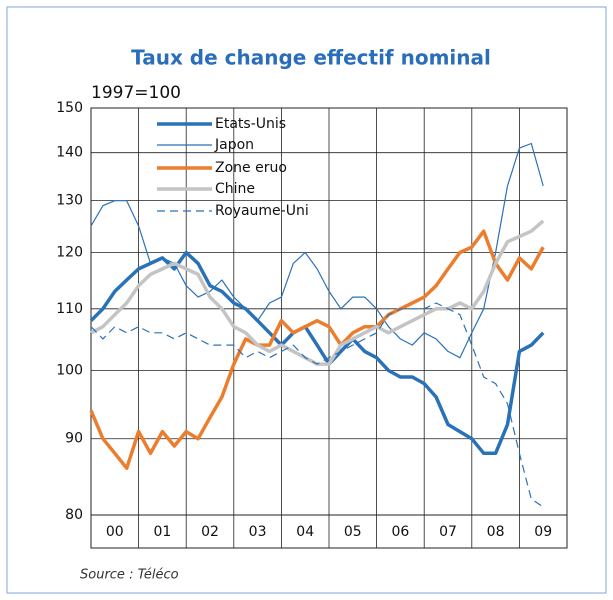  I want to click on y-tick-label: 80, so click(74, 515).